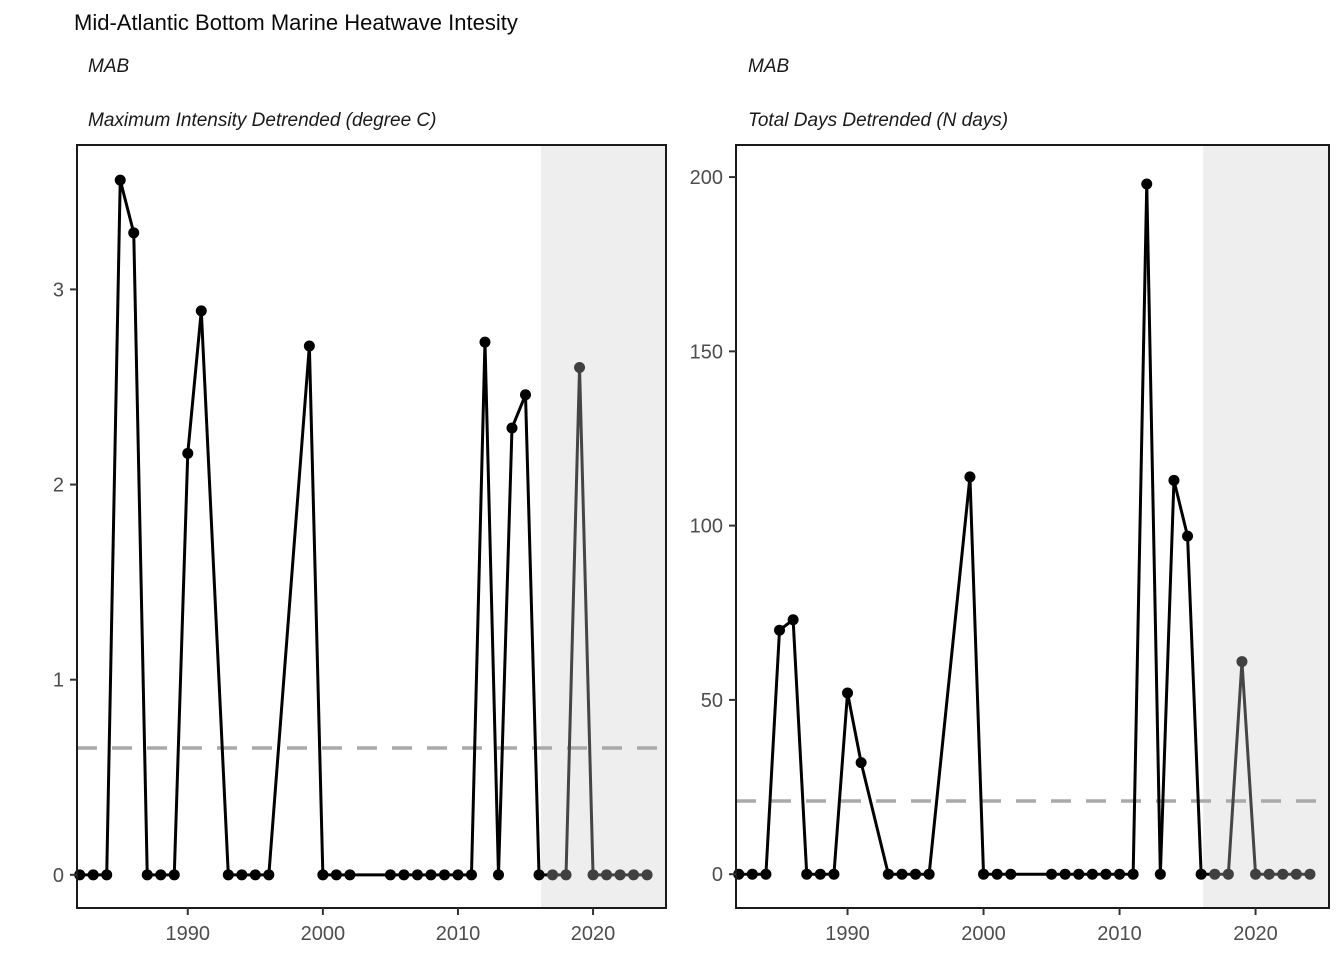  Describe the element at coordinates (706, 178) in the screenshot. I see `y-axis-tick-label: 200` at that location.